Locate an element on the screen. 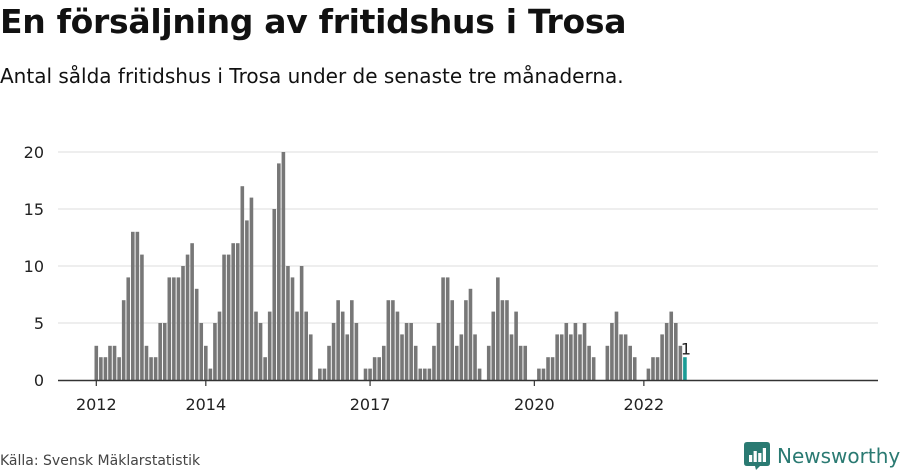 Image resolution: width=900 pixels, height=474 pixels. x-axis-ticks: 2012 2014 2017 2020 2022 is located at coordinates (370, 397).